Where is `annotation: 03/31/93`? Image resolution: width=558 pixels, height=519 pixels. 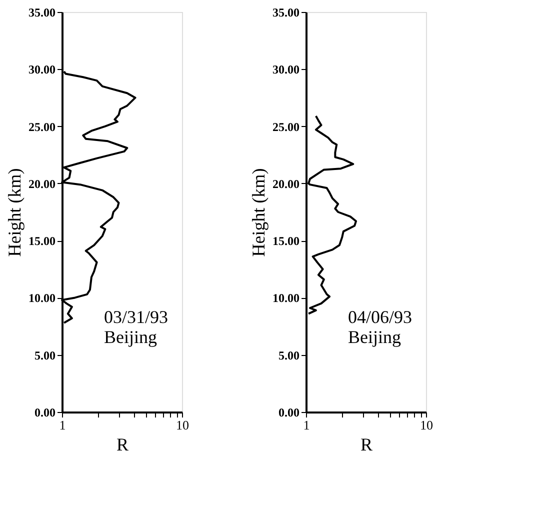
annotation: 03/31/93 is located at coordinates (136, 317).